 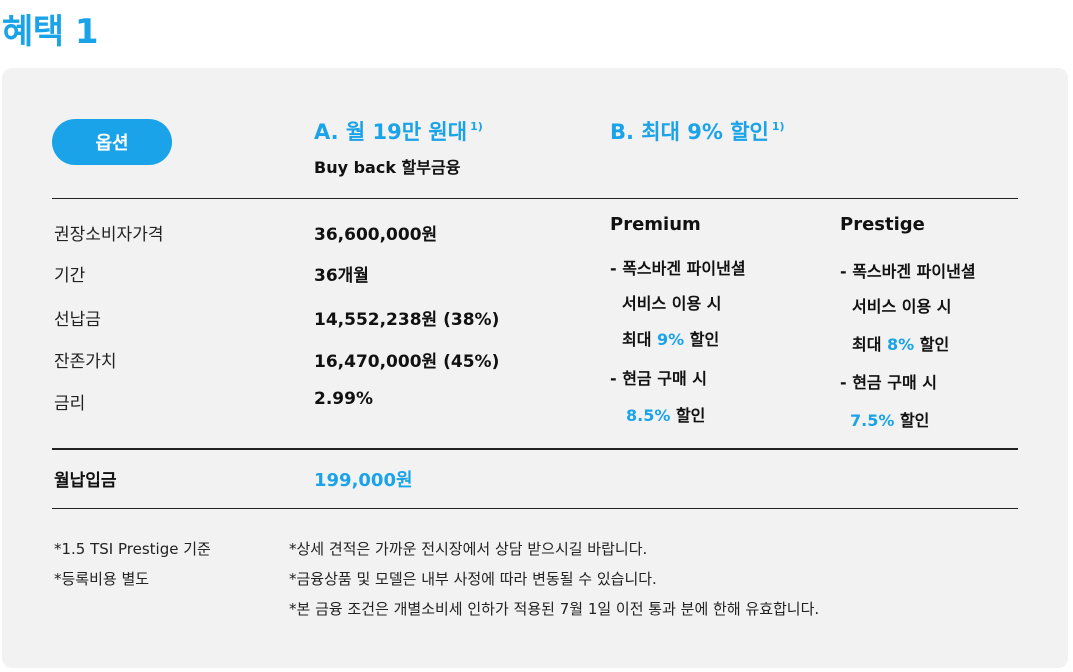 I want to click on monthly-payment-value: 199,000원, so click(x=363, y=480).